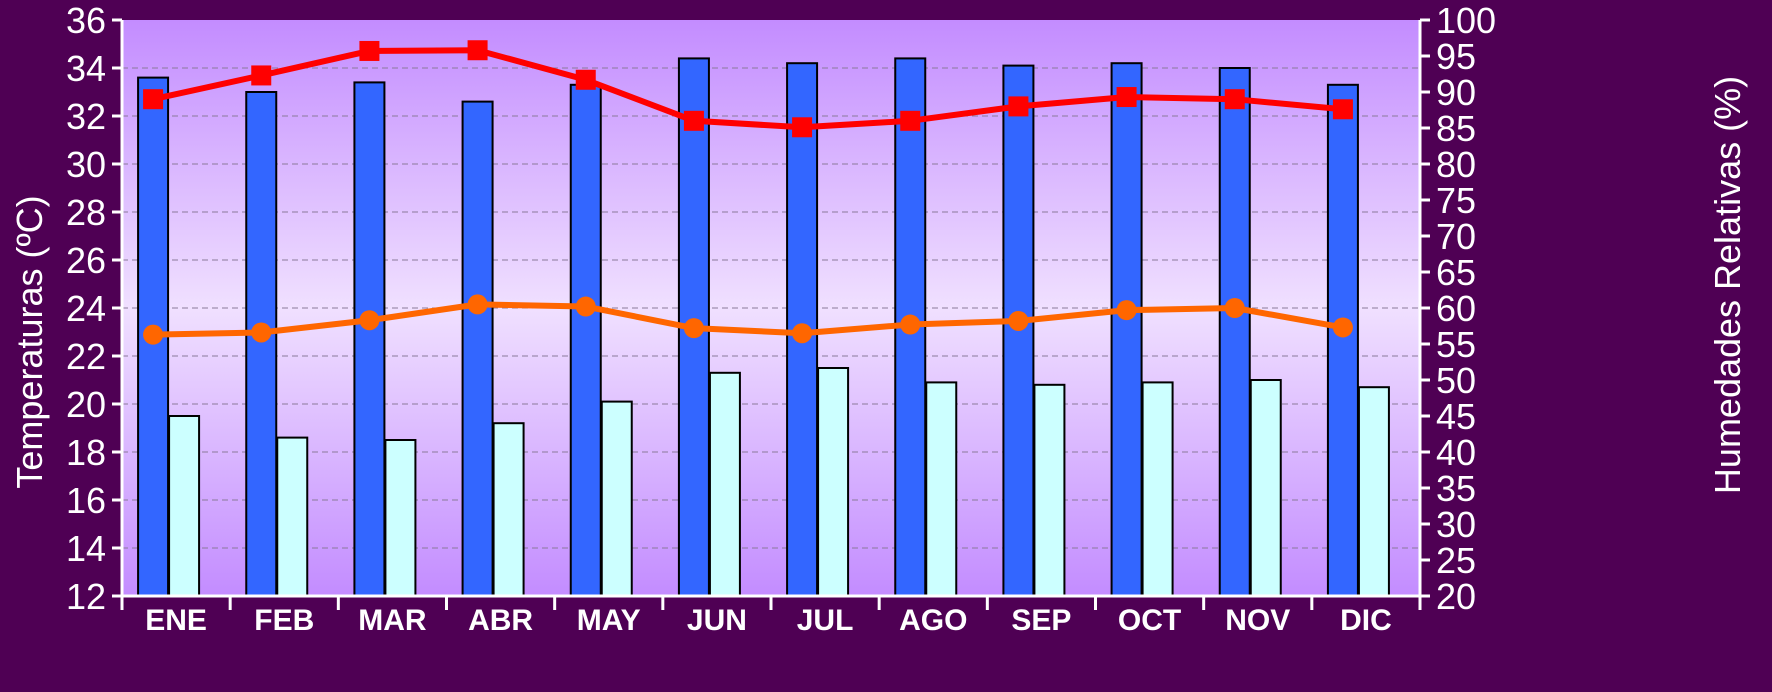 The width and height of the screenshot is (1772, 692). What do you see at coordinates (86, 308) in the screenshot?
I see `y-tick-label-left: 24` at bounding box center [86, 308].